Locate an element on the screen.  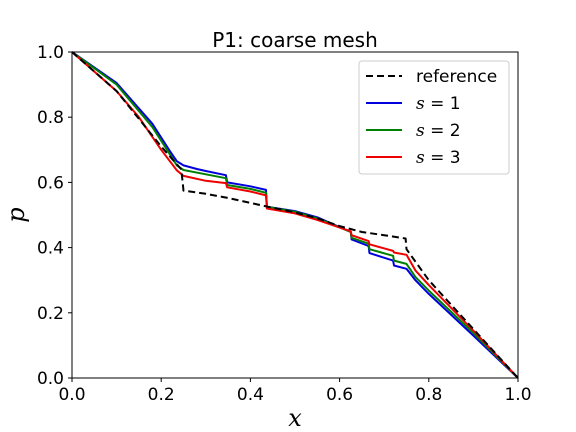
y-tick-label: 1.0 is located at coordinates (50, 53).